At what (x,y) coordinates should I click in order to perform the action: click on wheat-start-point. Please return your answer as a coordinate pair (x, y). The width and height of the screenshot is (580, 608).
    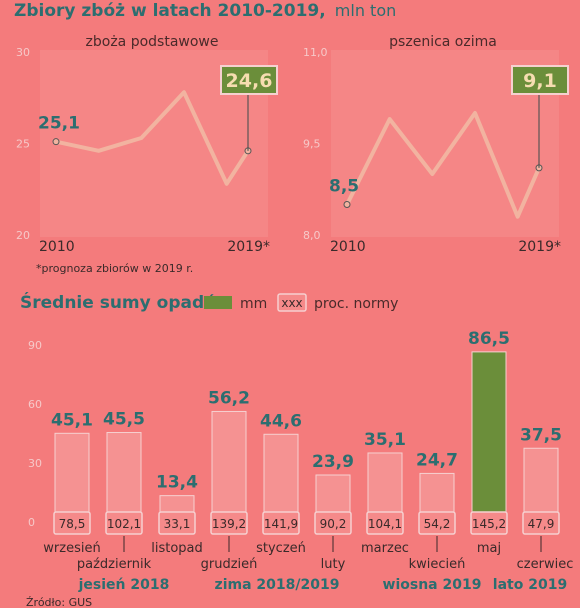
    Looking at the image, I should click on (347, 204).